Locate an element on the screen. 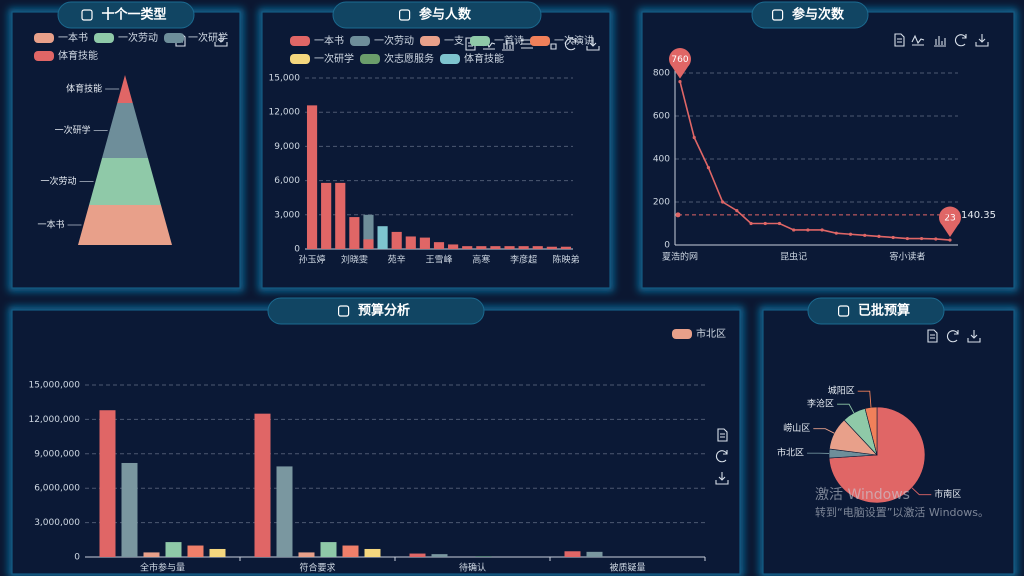 This screenshot has width=1024, height=576. y-tick-label: 15,000,000 is located at coordinates (54, 386).